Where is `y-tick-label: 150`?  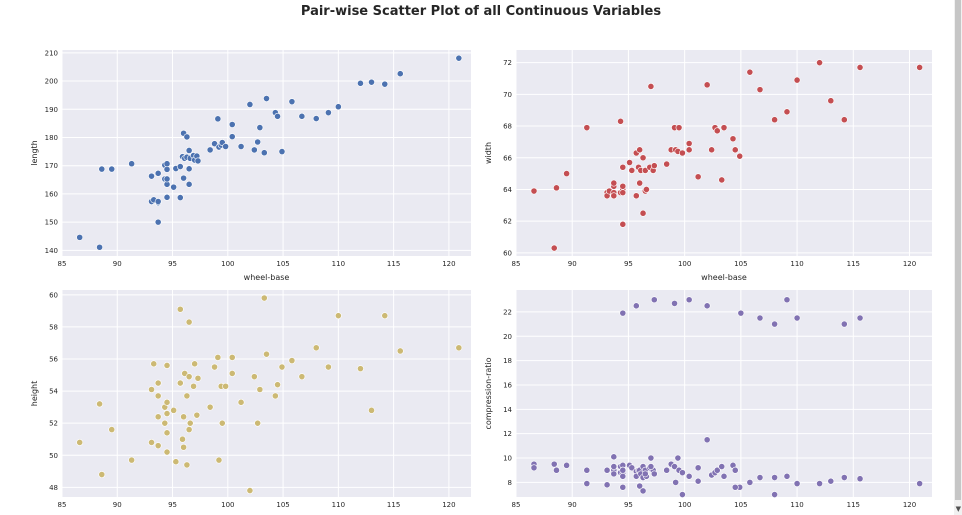 y-tick-label: 150 is located at coordinates (51, 223).